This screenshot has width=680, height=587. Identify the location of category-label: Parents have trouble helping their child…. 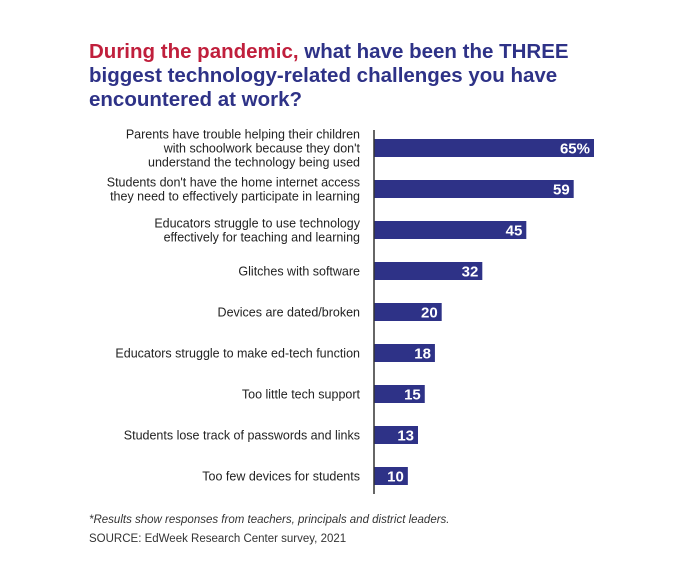
(243, 149).